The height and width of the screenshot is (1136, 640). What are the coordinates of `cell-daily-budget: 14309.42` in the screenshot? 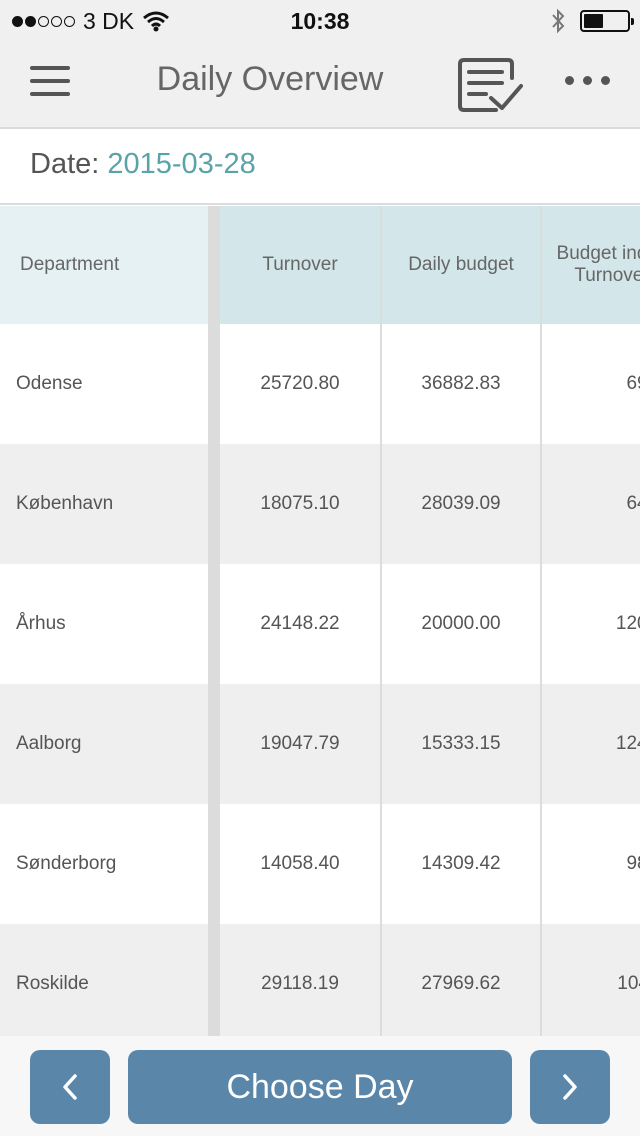 It's located at (461, 863).